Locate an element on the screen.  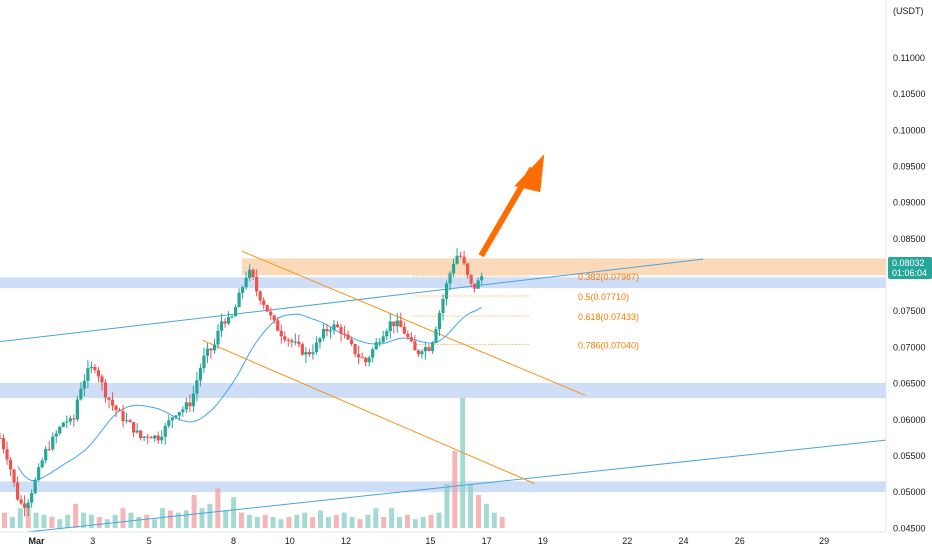
time-tick-label: 17 is located at coordinates (487, 541).